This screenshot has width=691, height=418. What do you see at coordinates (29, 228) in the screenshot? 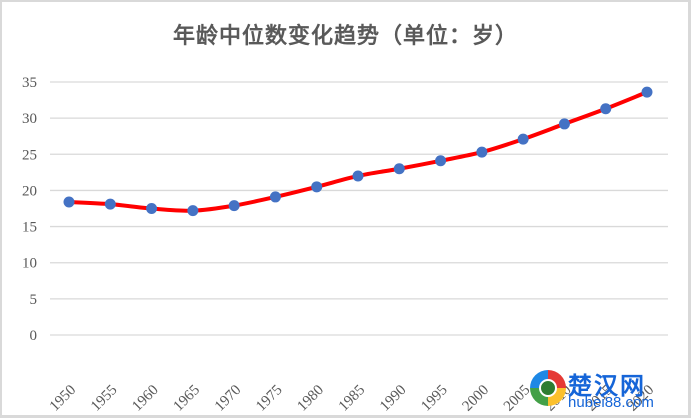
I see `y-tick-label: 15` at bounding box center [29, 228].